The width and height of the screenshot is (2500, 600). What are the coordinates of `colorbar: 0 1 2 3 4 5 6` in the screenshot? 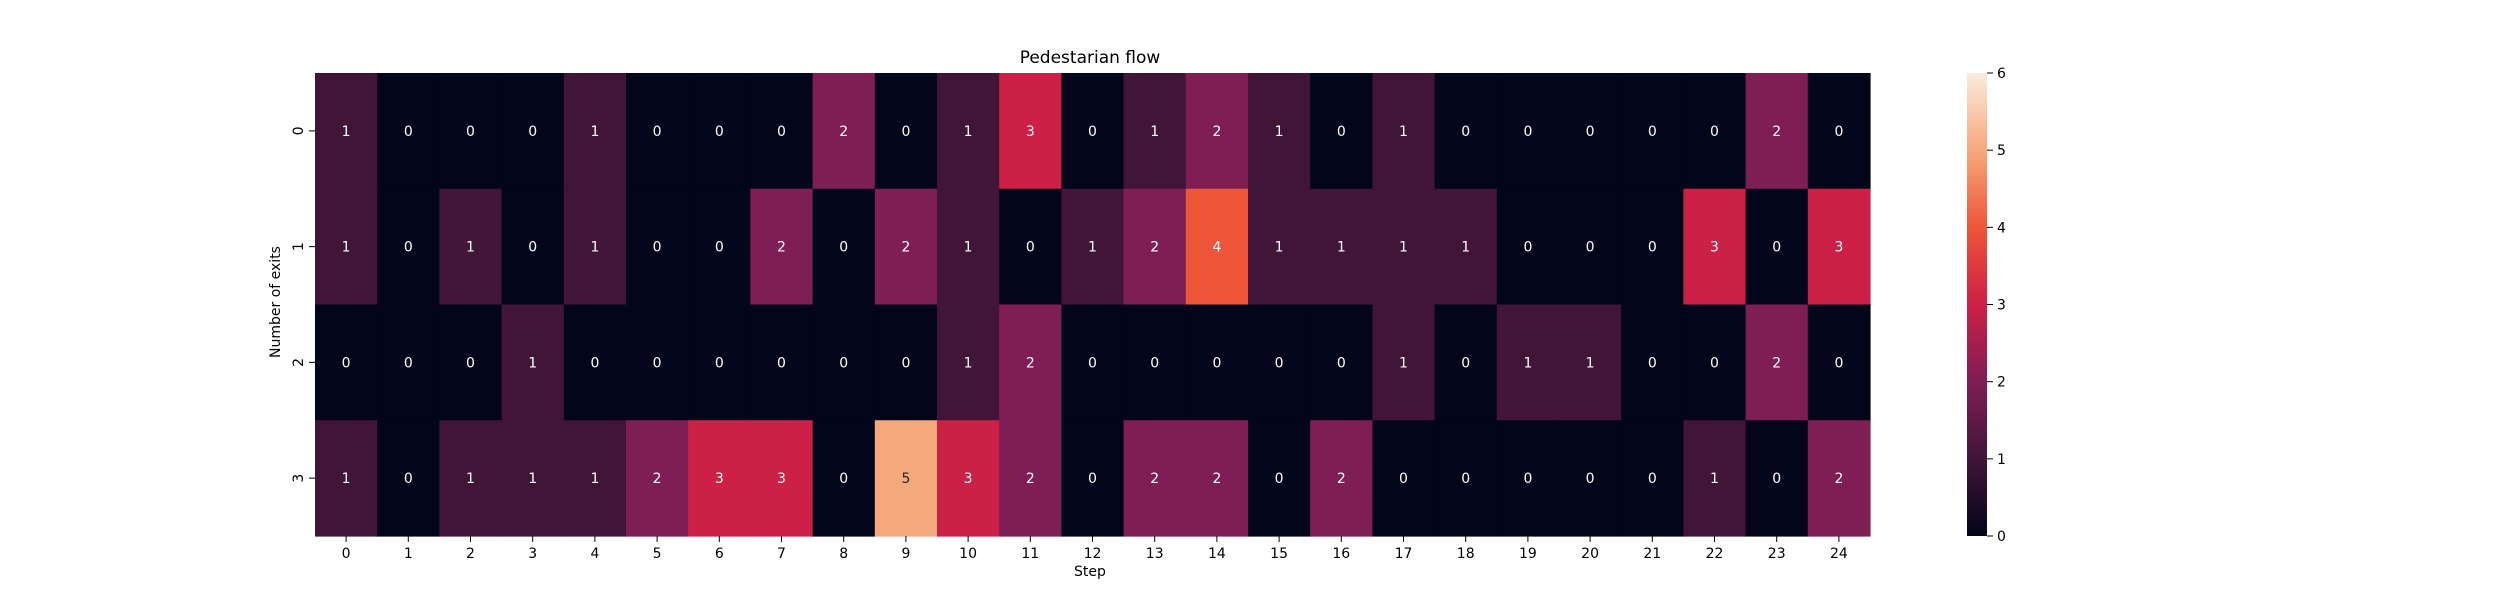 It's located at (1986, 305).